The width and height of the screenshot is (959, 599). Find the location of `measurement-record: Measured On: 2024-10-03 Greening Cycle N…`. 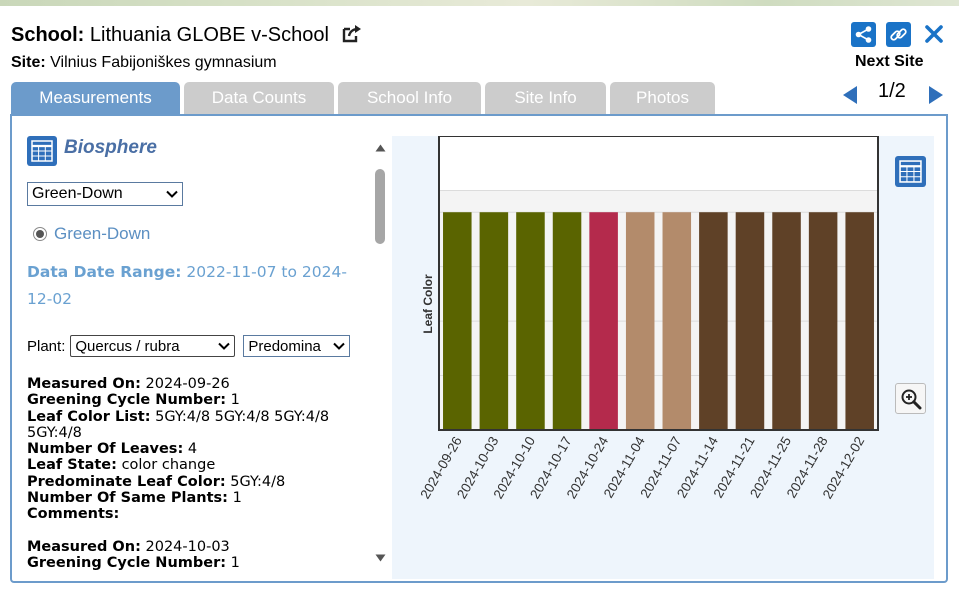

measurement-record: Measured On: 2024-10-03 Greening Cycle N… is located at coordinates (133, 554).